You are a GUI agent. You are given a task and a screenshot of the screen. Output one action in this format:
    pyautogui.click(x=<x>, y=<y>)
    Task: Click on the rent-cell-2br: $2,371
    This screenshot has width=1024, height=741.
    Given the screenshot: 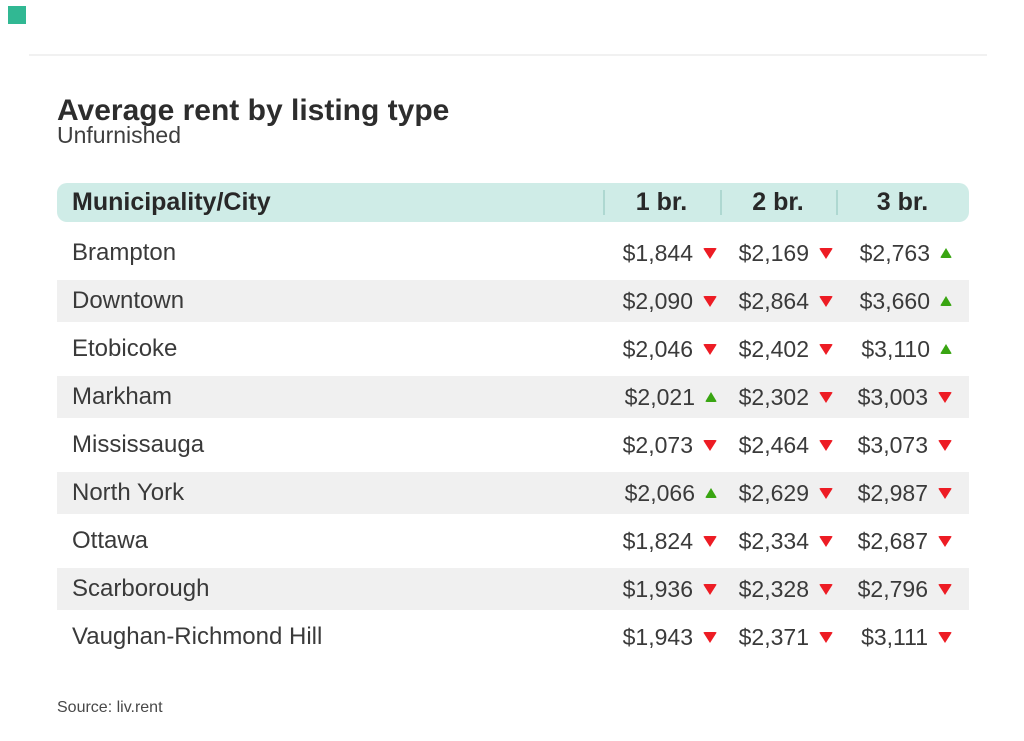 What is the action you would take?
    pyautogui.click(x=778, y=637)
    